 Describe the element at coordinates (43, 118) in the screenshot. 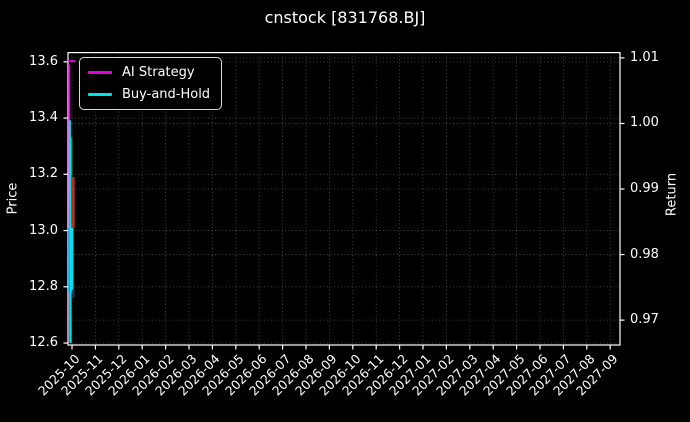

I see `price-tick-label: 13.4` at that location.